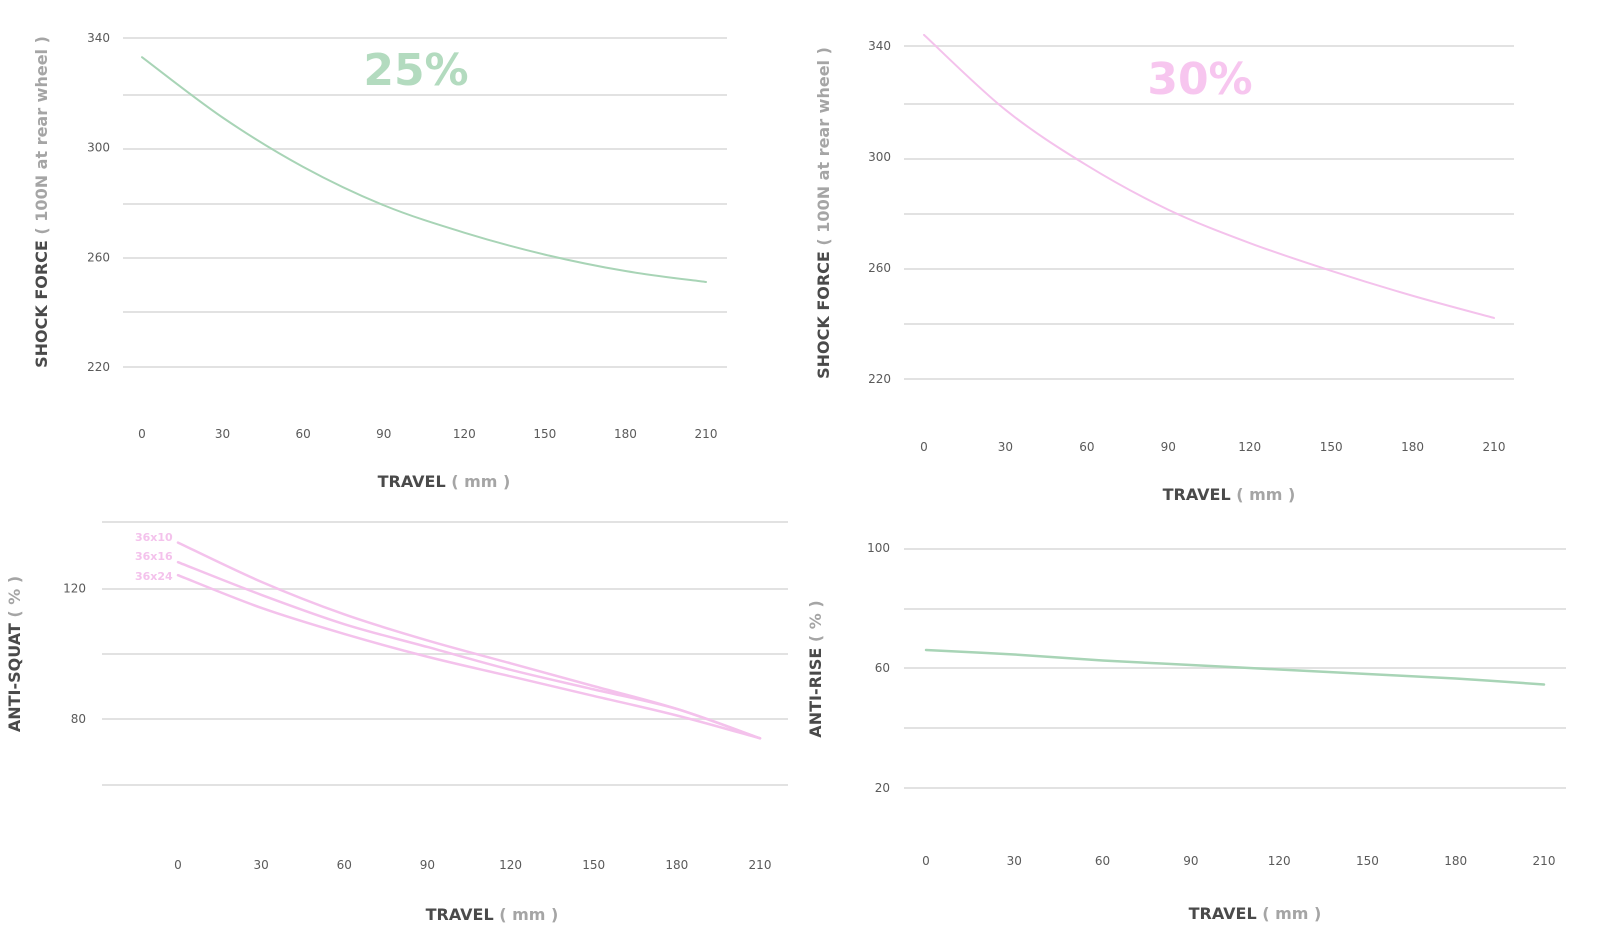 This screenshot has width=1600, height=952. Describe the element at coordinates (469, 656) in the screenshot. I see `series-line-36x24` at that location.